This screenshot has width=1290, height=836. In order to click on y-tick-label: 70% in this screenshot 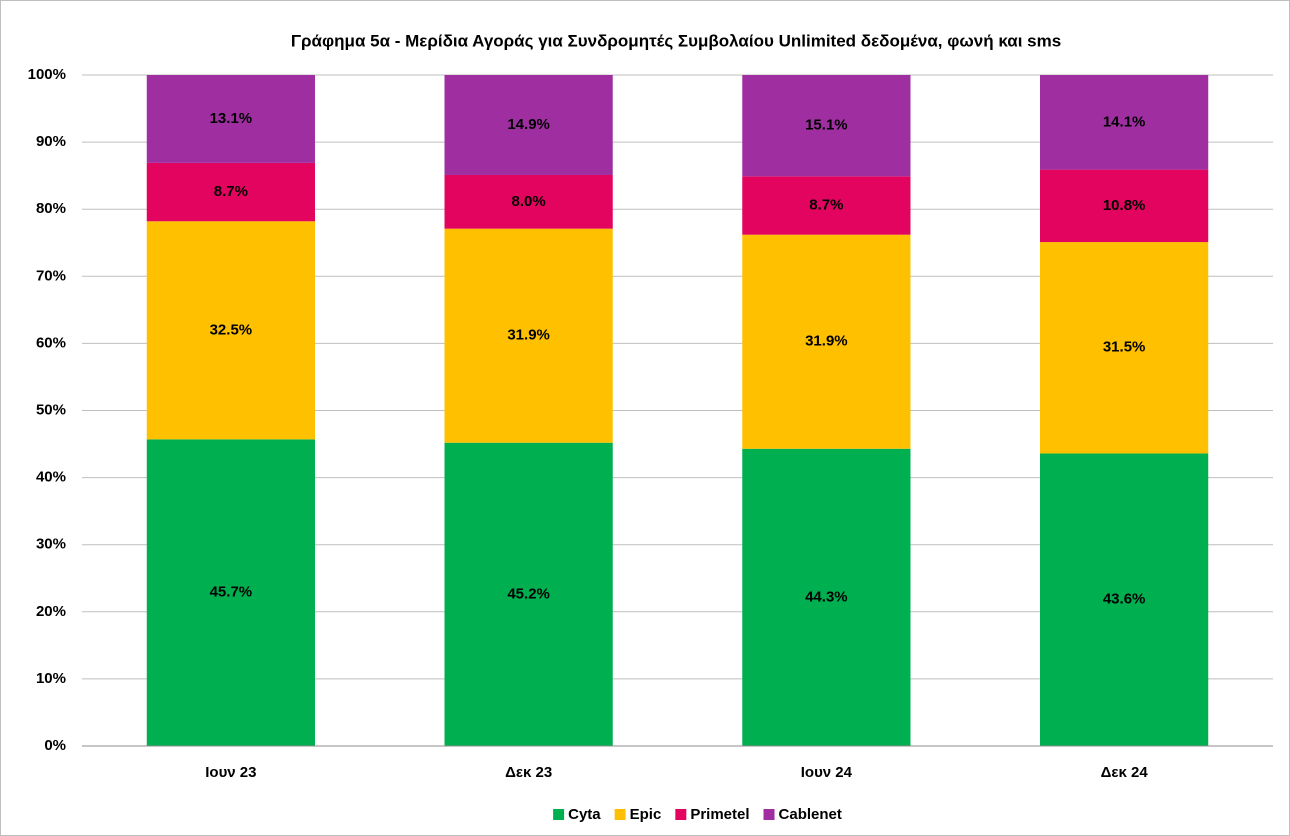, I will do `click(51, 275)`.